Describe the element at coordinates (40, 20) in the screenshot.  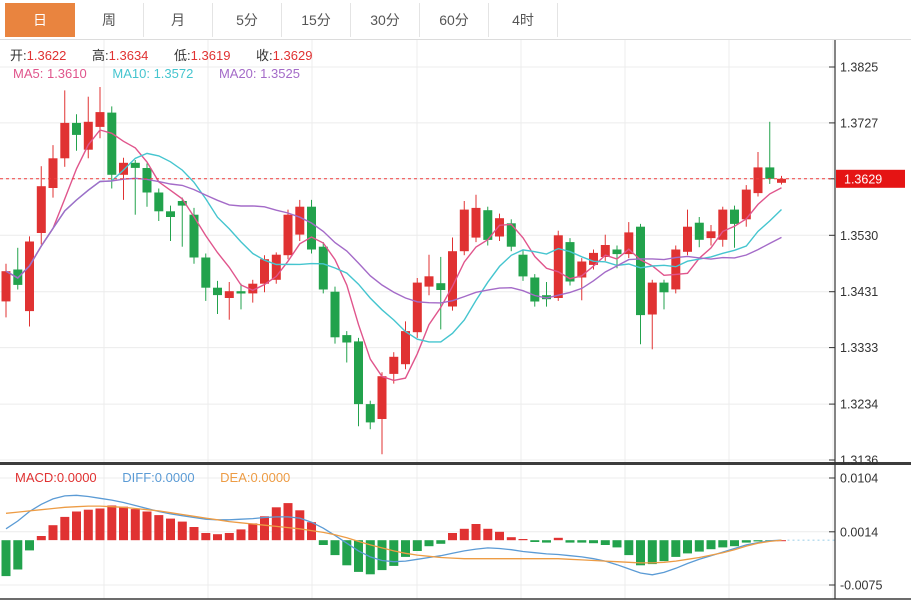
I see `tab-day: 日` at that location.